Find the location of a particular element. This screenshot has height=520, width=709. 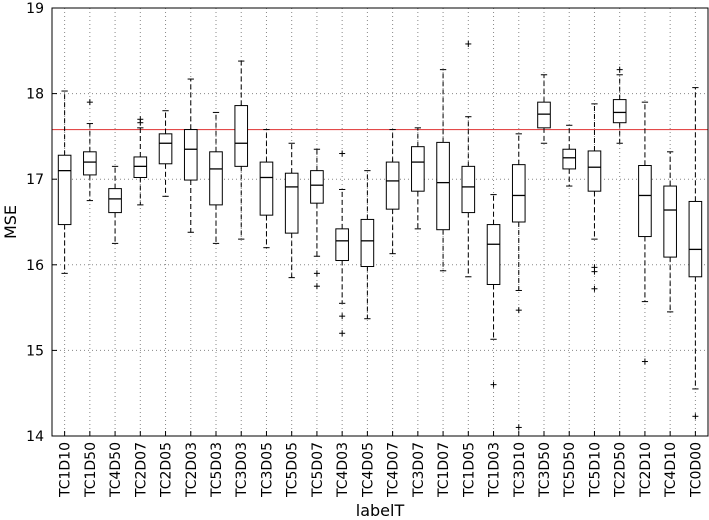

box-TC1D10 is located at coordinates (64, 182).